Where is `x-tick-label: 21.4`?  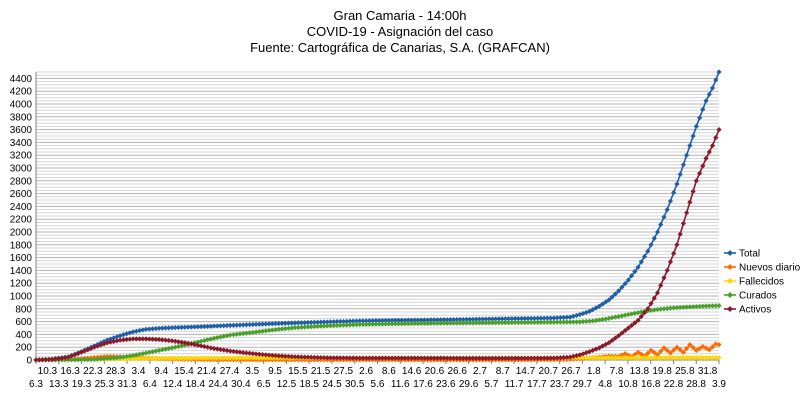 x-tick-label: 21.4 is located at coordinates (207, 371).